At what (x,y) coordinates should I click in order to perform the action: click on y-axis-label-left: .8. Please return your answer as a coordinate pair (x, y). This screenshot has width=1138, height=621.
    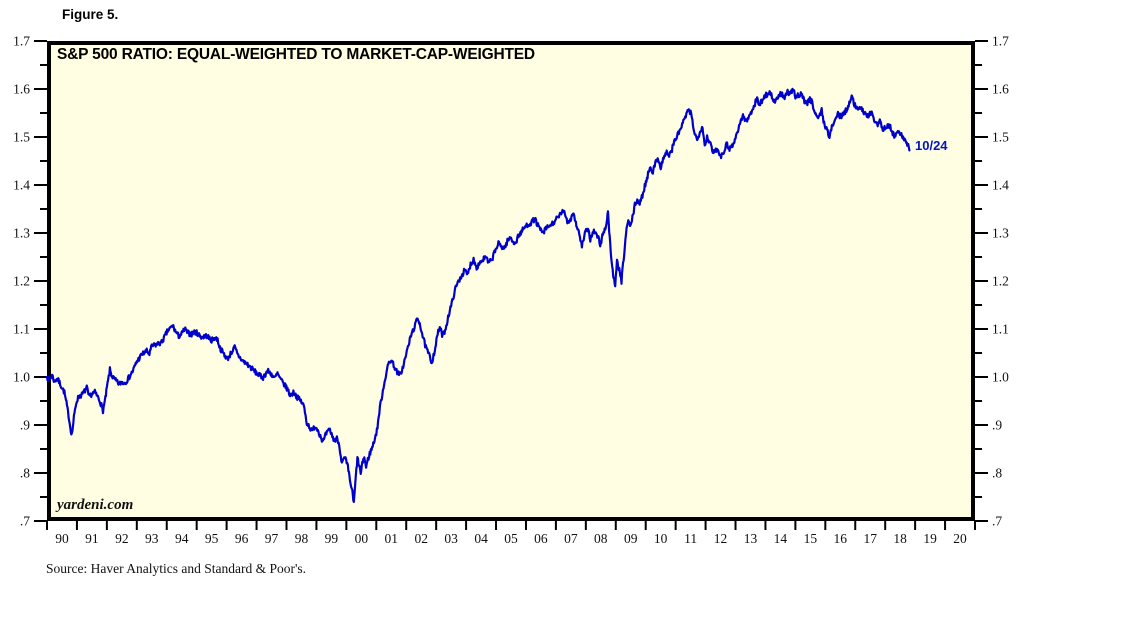
    Looking at the image, I should click on (25, 473).